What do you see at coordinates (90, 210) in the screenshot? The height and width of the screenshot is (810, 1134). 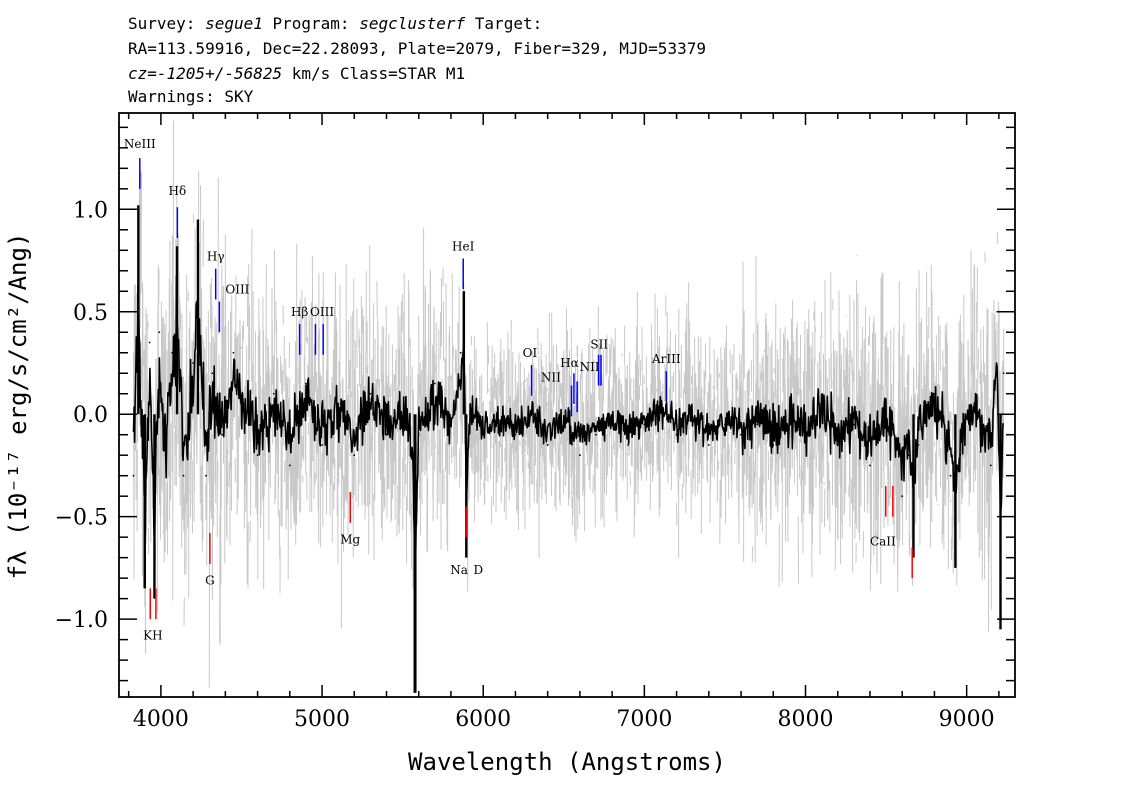 I see `y-tick-label: 1.0` at bounding box center [90, 210].